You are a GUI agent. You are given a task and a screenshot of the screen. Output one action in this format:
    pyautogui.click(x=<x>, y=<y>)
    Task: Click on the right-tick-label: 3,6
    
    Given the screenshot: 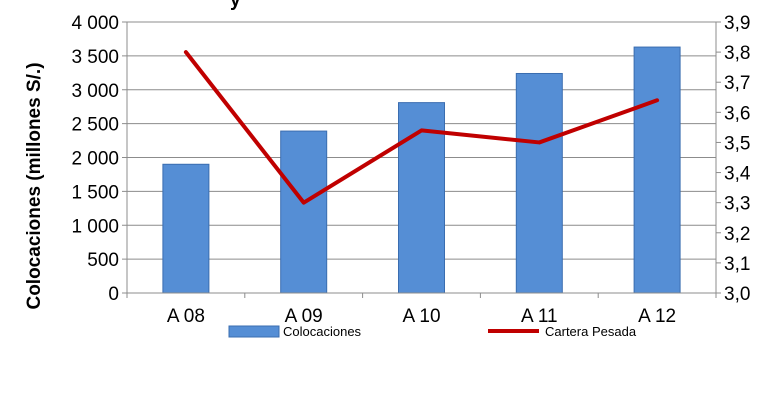 What is the action you would take?
    pyautogui.click(x=737, y=113)
    